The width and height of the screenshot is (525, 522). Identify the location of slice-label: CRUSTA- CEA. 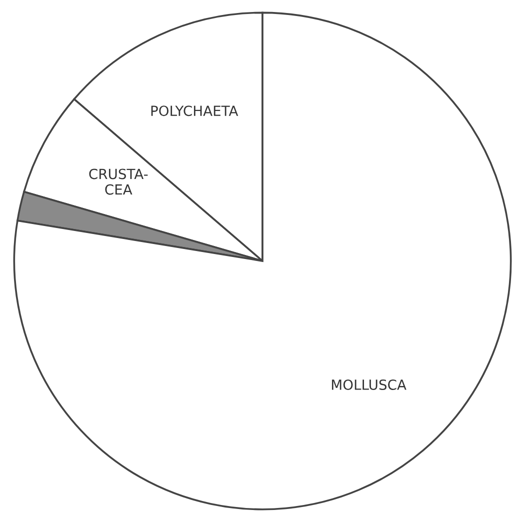
(118, 181).